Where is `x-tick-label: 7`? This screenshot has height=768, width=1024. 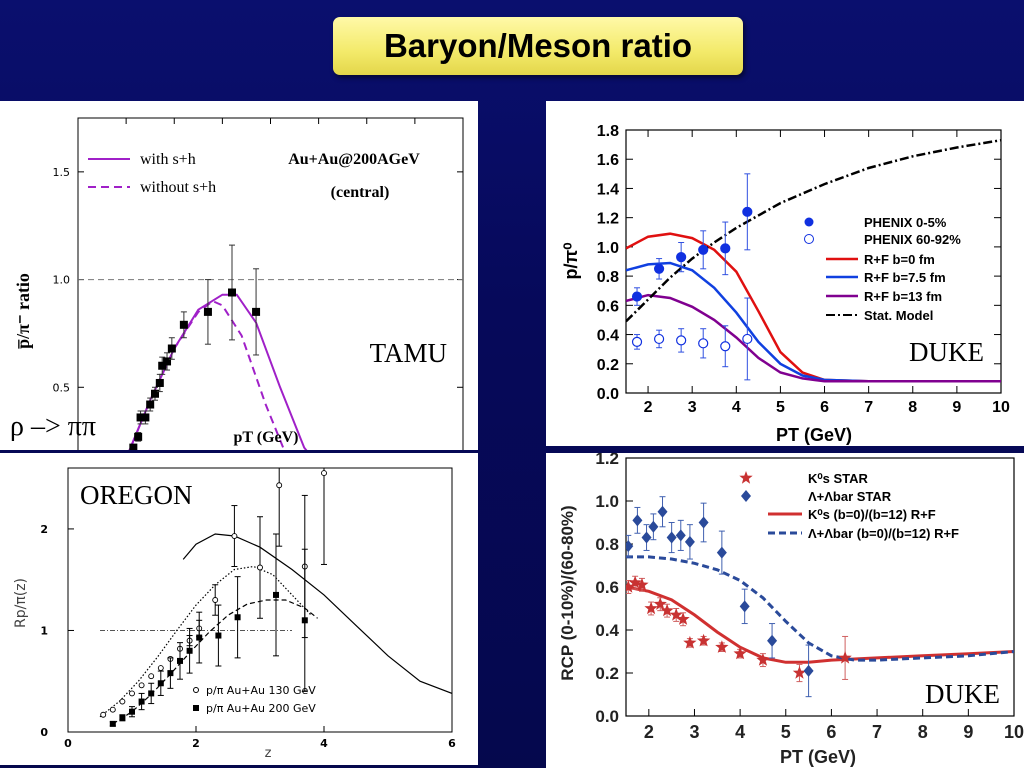
x-tick-label: 7 is located at coordinates (868, 407).